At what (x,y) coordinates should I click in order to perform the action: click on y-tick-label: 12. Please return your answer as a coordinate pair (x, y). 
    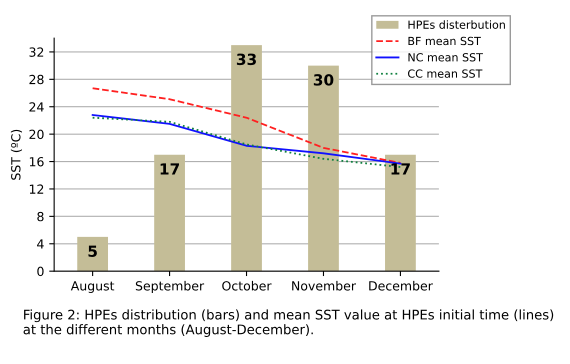
    Looking at the image, I should click on (37, 189).